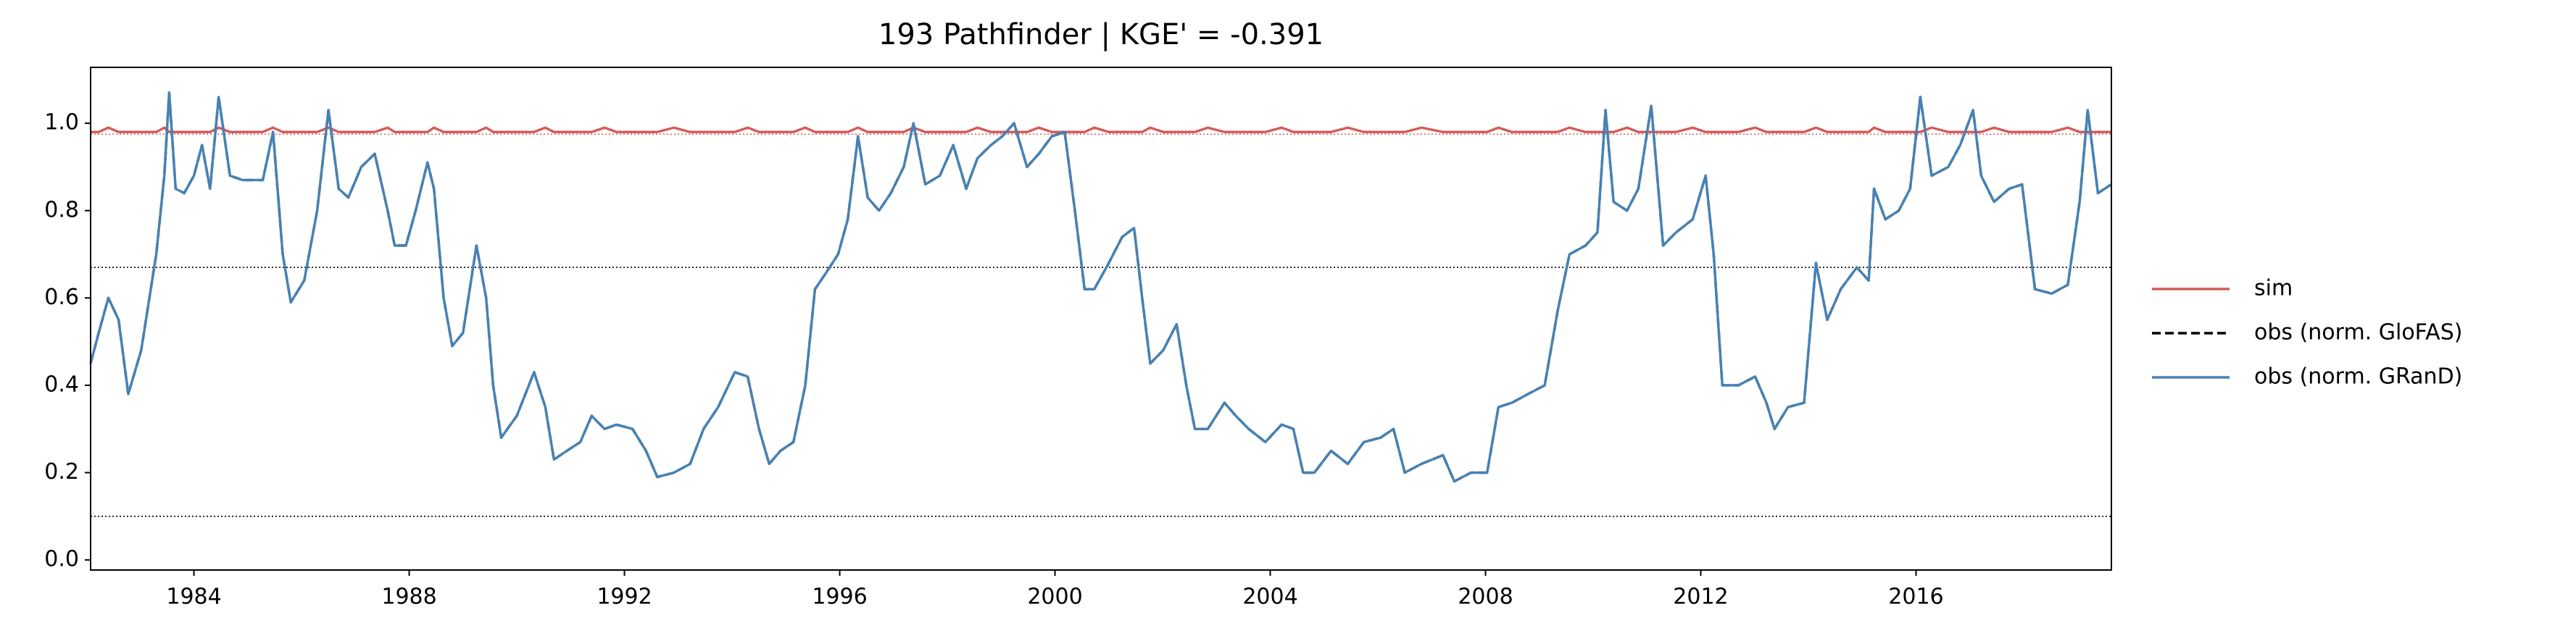  I want to click on x-tick-label: 2000, so click(1054, 598).